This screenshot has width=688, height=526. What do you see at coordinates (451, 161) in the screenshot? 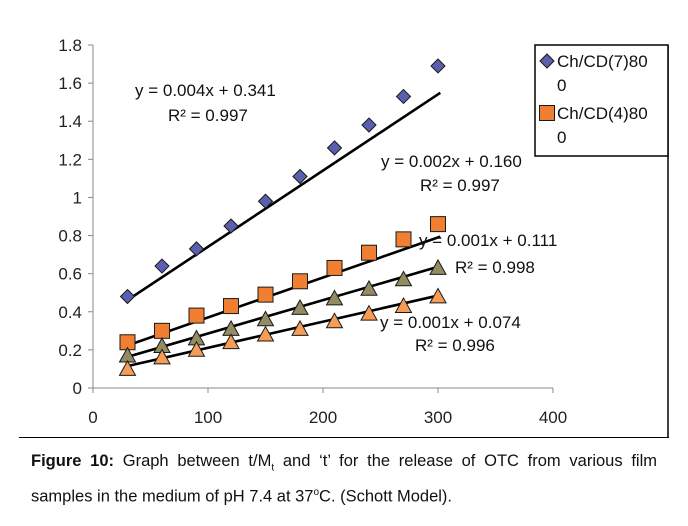
I see `trendline-equation: y = 0.002x + 0.160` at bounding box center [451, 161].